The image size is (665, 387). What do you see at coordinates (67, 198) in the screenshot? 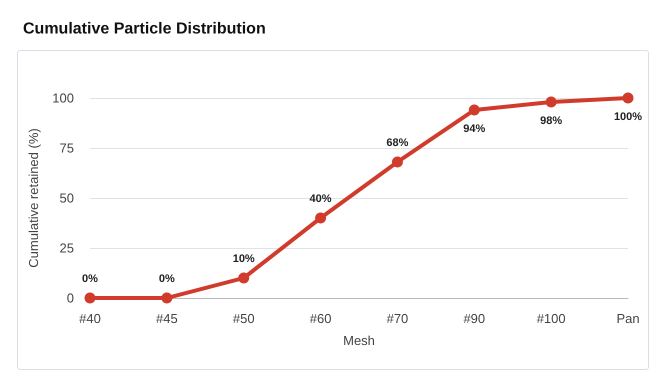
I see `y-tick-label: 50` at bounding box center [67, 198].